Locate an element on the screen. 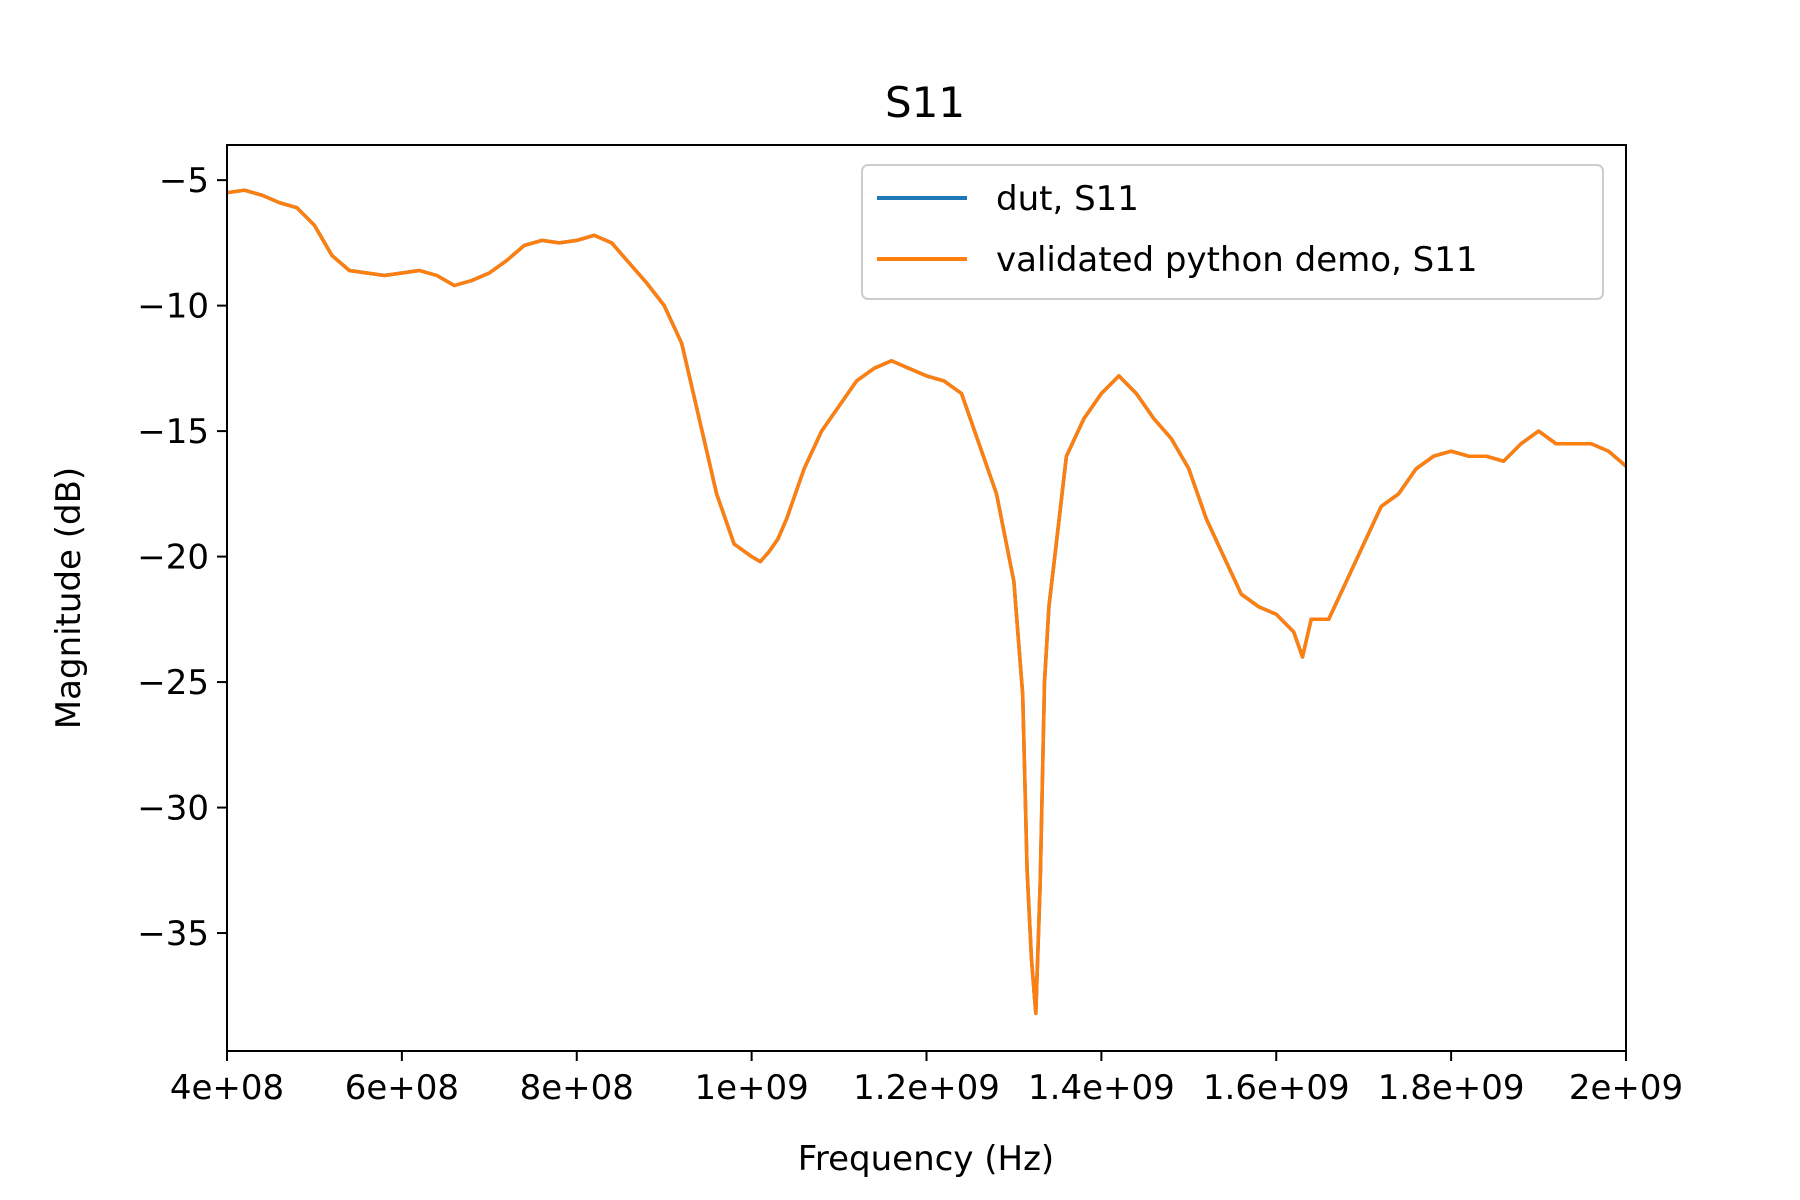  x-tick-label: 1e+09 is located at coordinates (751, 1088).